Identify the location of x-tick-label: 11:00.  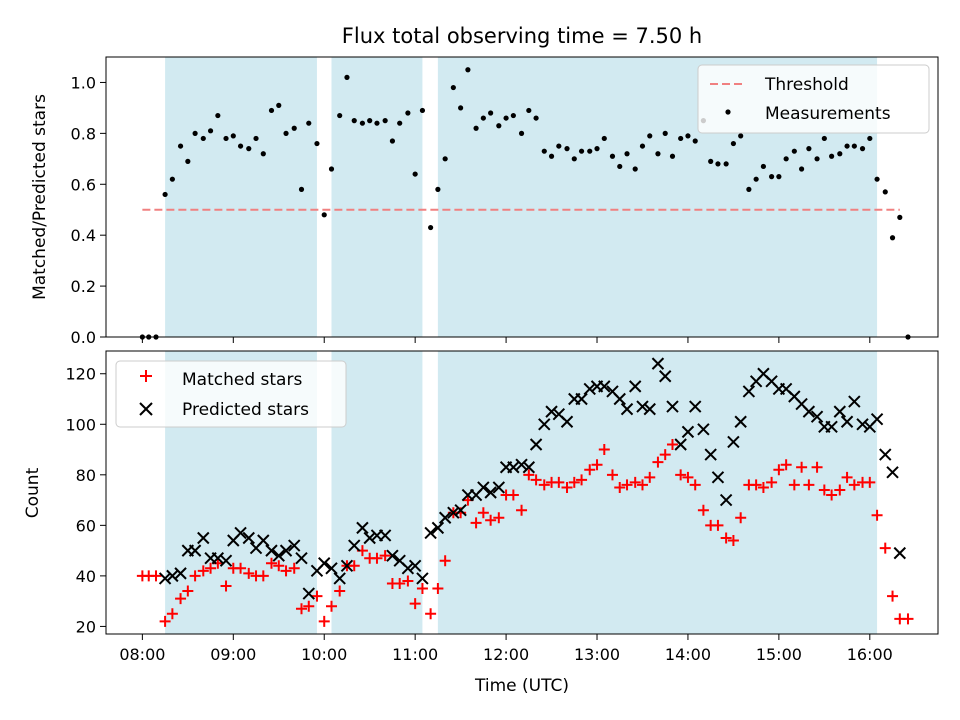
(415, 654).